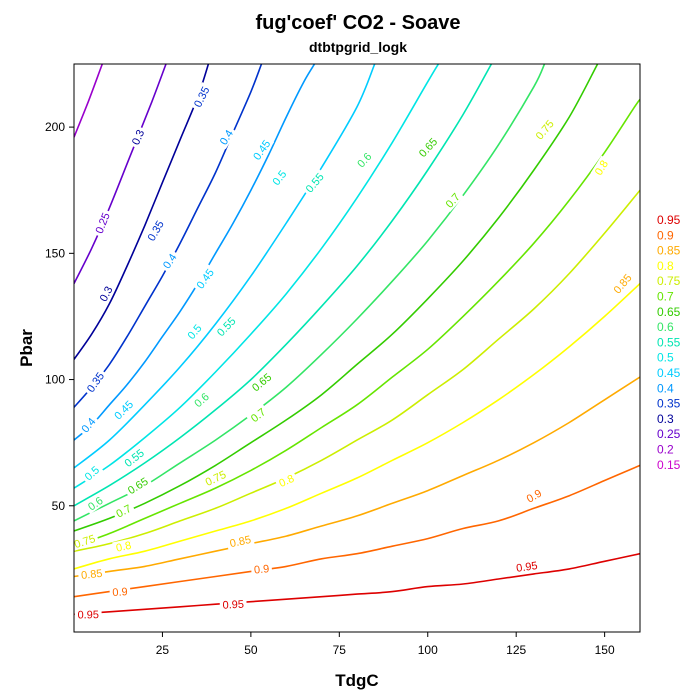 This screenshot has width=688, height=691. What do you see at coordinates (665, 235) in the screenshot?
I see `legend-entry: 0.9` at bounding box center [665, 235].